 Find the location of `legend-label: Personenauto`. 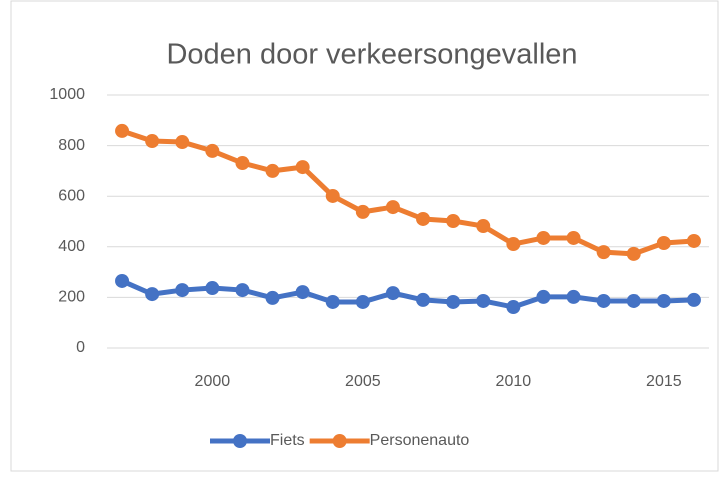

legend-label: Personenauto is located at coordinates (420, 440).